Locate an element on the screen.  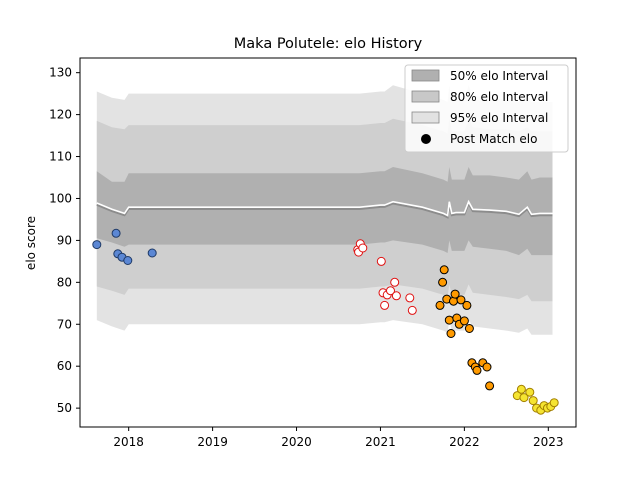
x-tick-label: 2020 is located at coordinates (296, 442).